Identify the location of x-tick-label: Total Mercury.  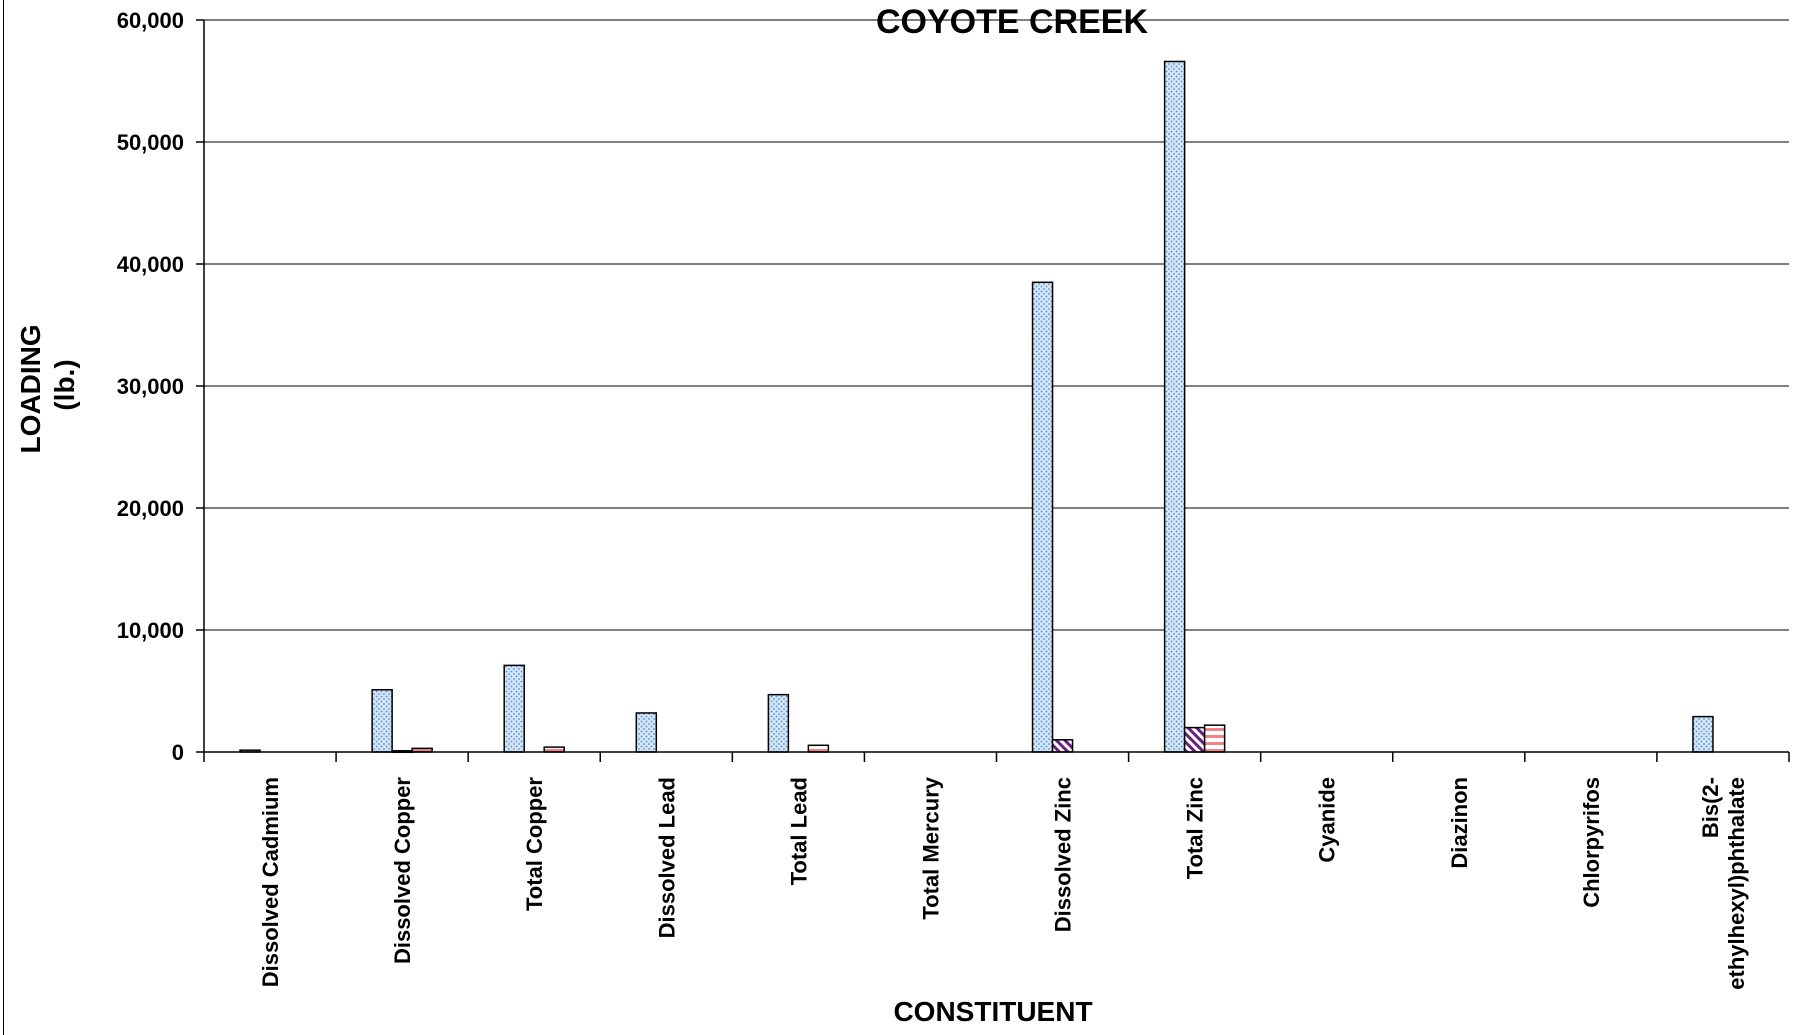
(930, 847).